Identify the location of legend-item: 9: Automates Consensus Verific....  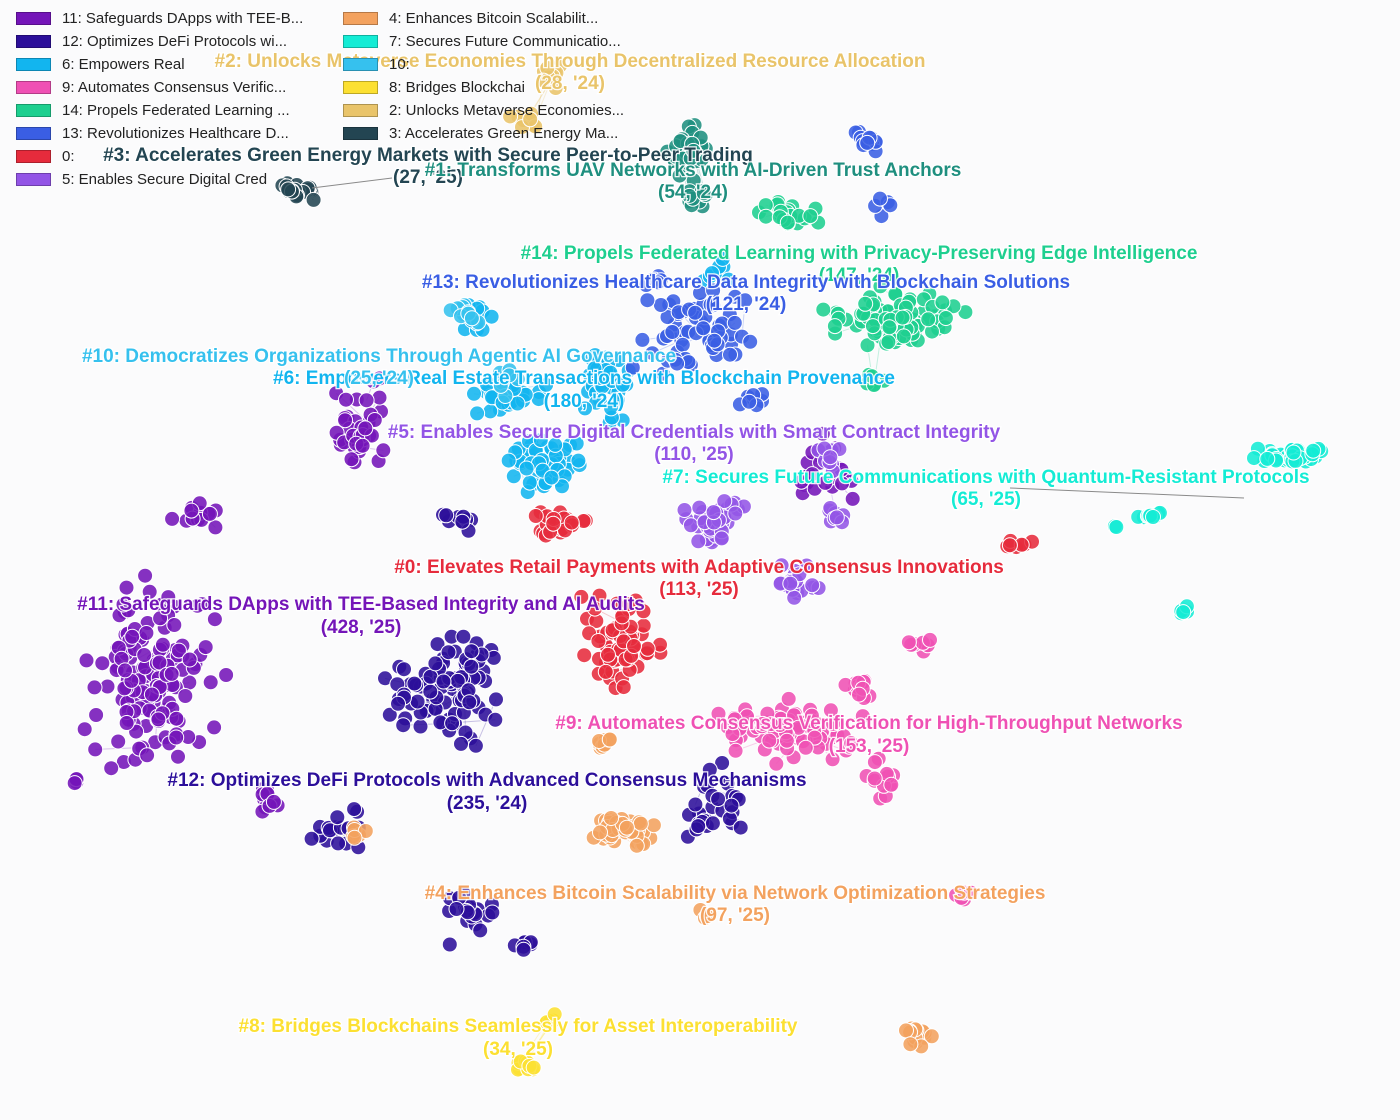
(143, 87).